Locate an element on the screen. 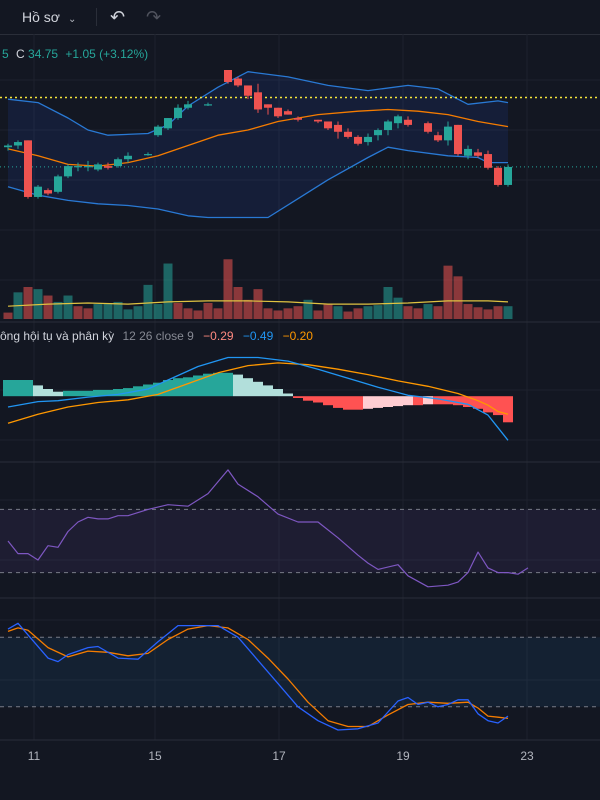 The image size is (600, 800). undo-button: ↶ is located at coordinates (117, 17).